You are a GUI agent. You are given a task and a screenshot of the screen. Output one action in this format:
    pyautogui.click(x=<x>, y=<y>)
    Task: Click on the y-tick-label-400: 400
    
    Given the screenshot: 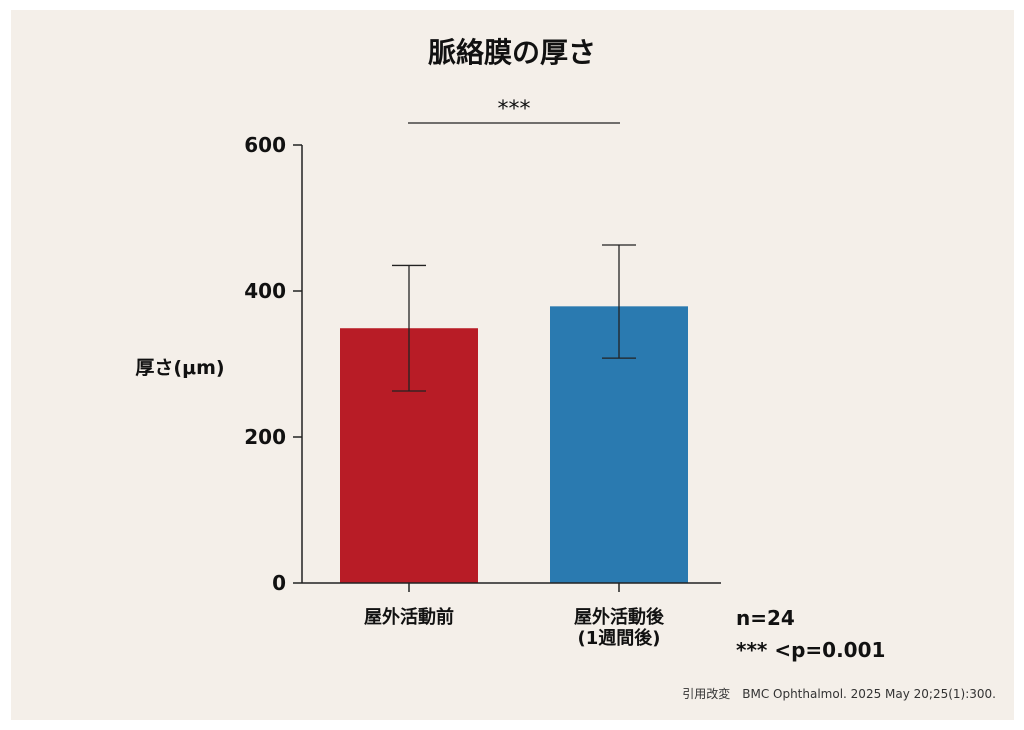 What is the action you would take?
    pyautogui.click(x=265, y=291)
    